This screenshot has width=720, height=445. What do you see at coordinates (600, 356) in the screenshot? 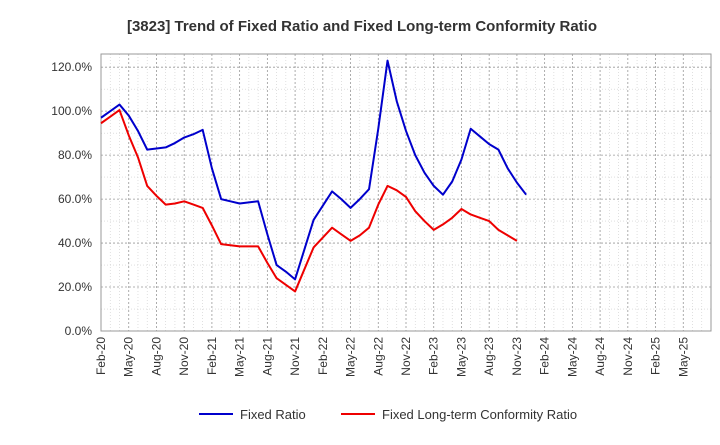
I see `x-tick-label: Aug-24` at bounding box center [600, 356].